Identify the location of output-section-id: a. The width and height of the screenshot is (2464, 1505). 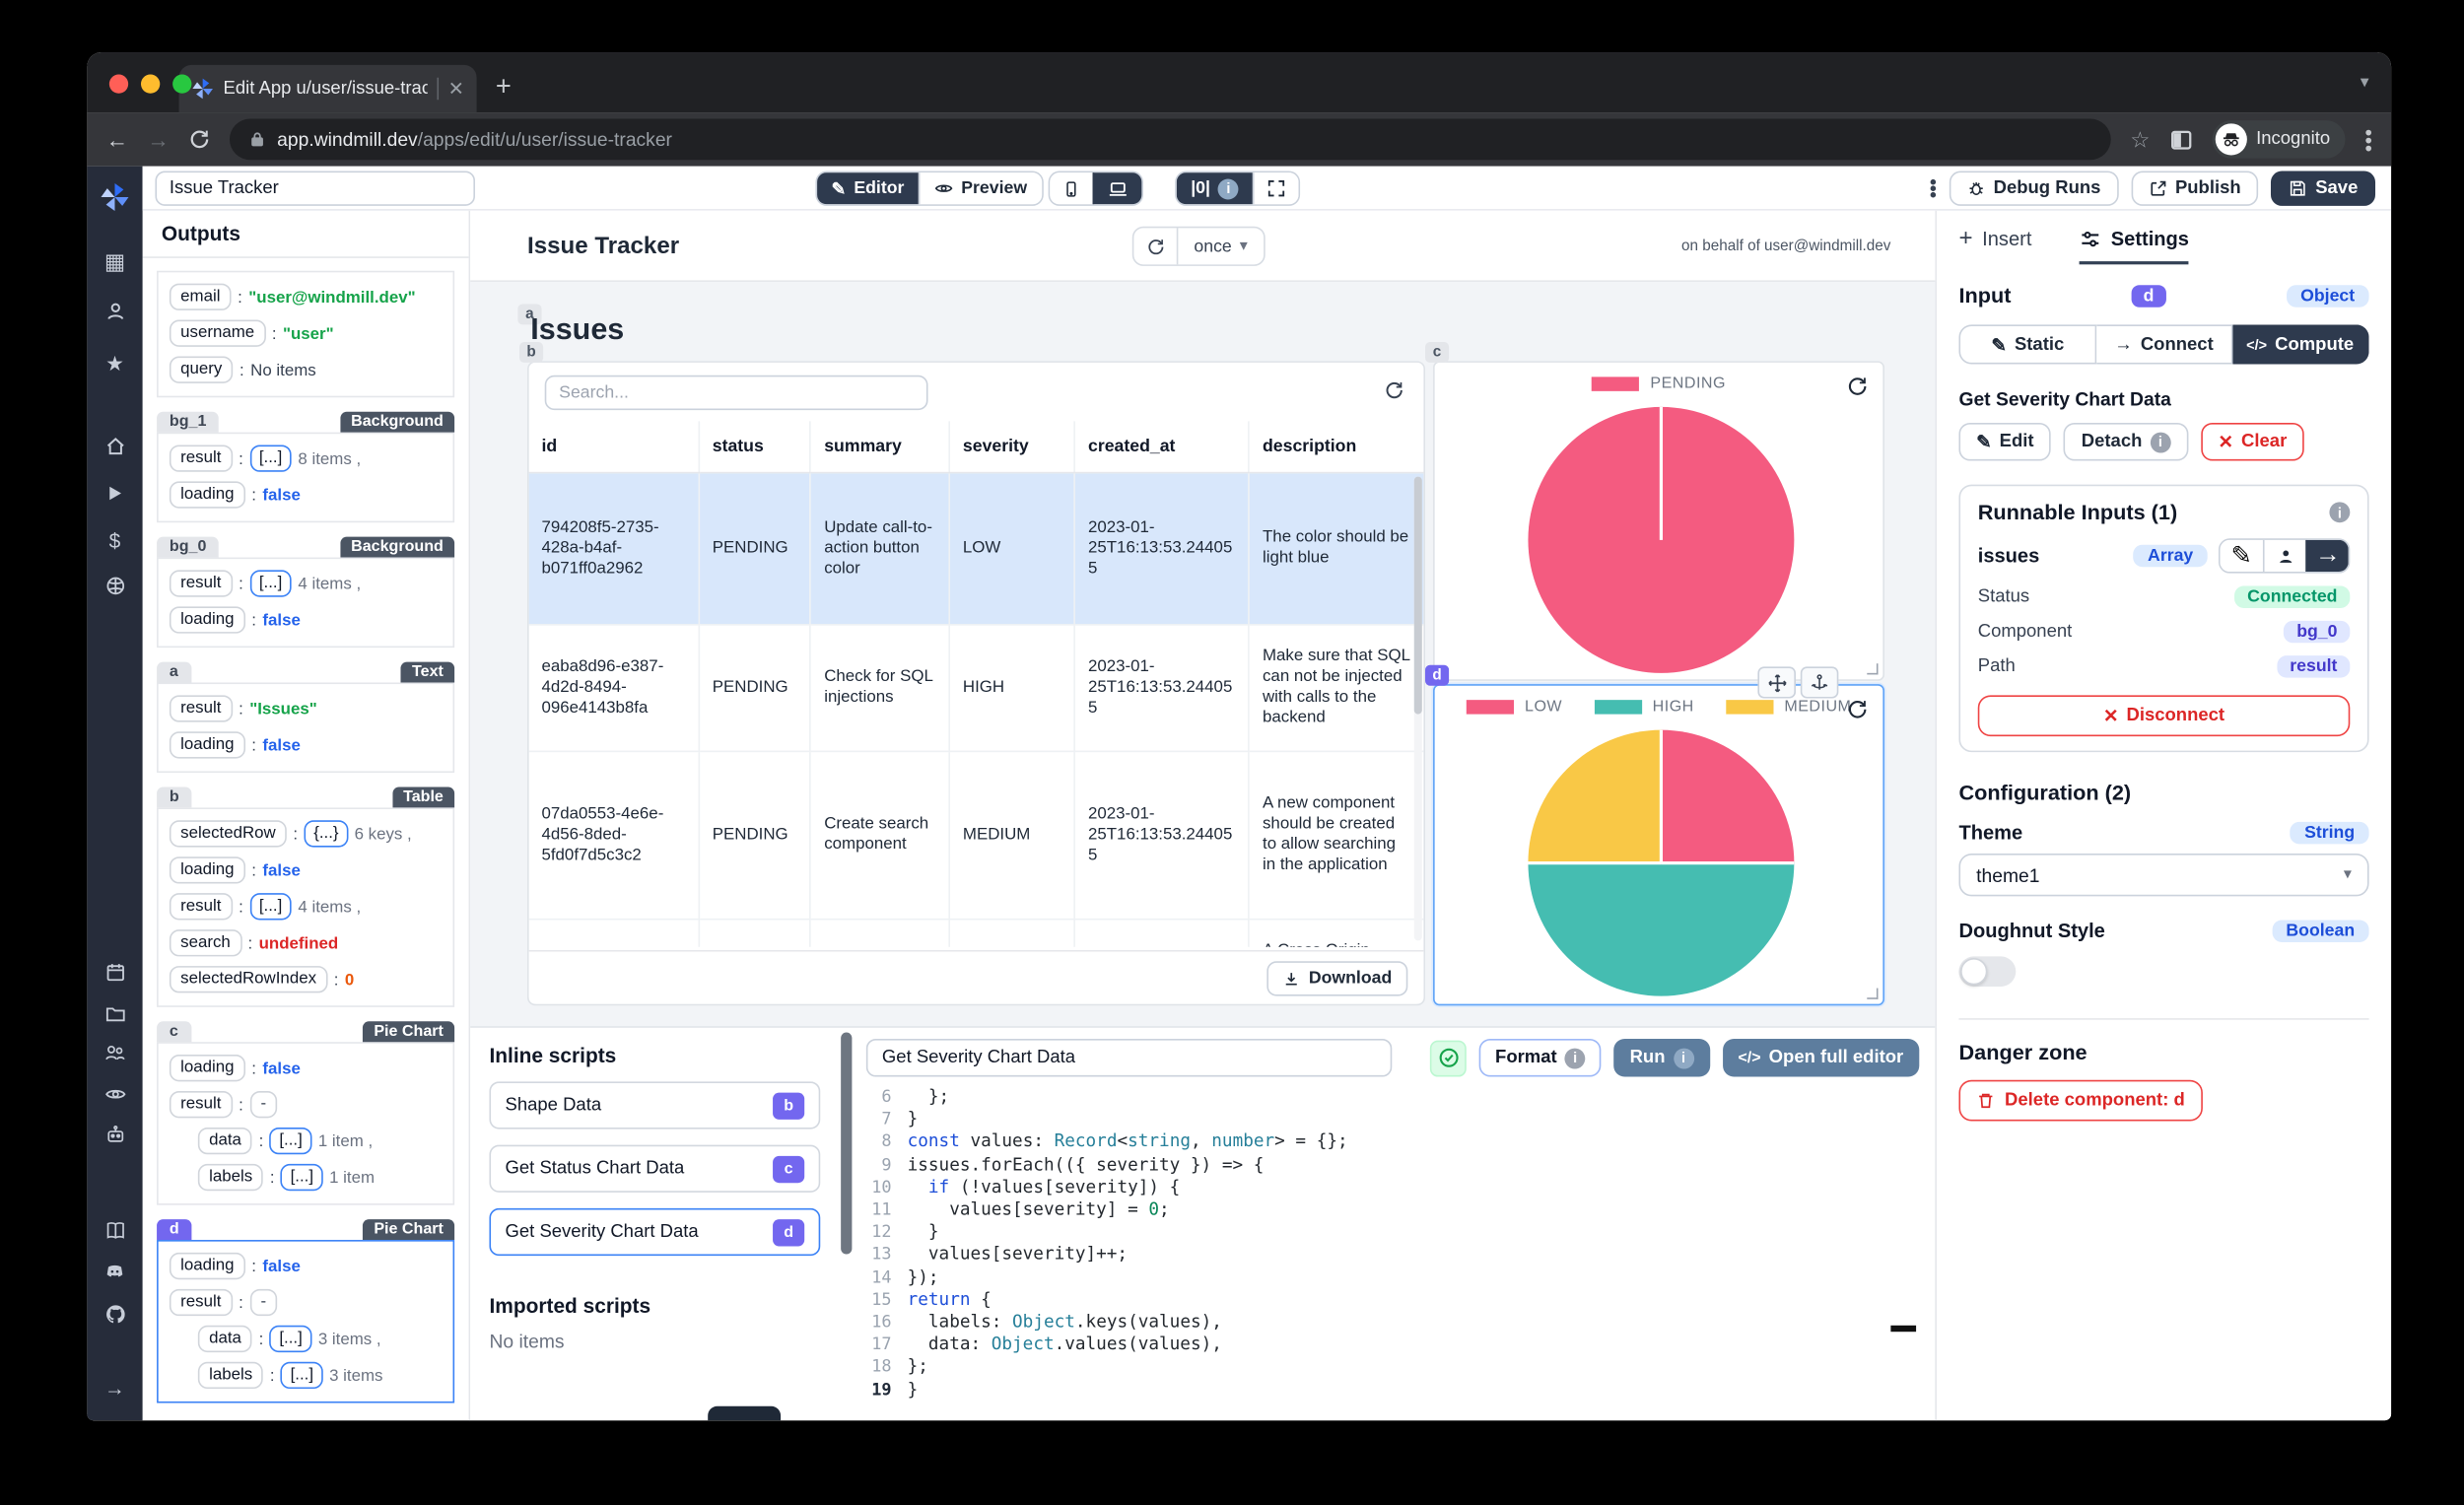
(174, 672).